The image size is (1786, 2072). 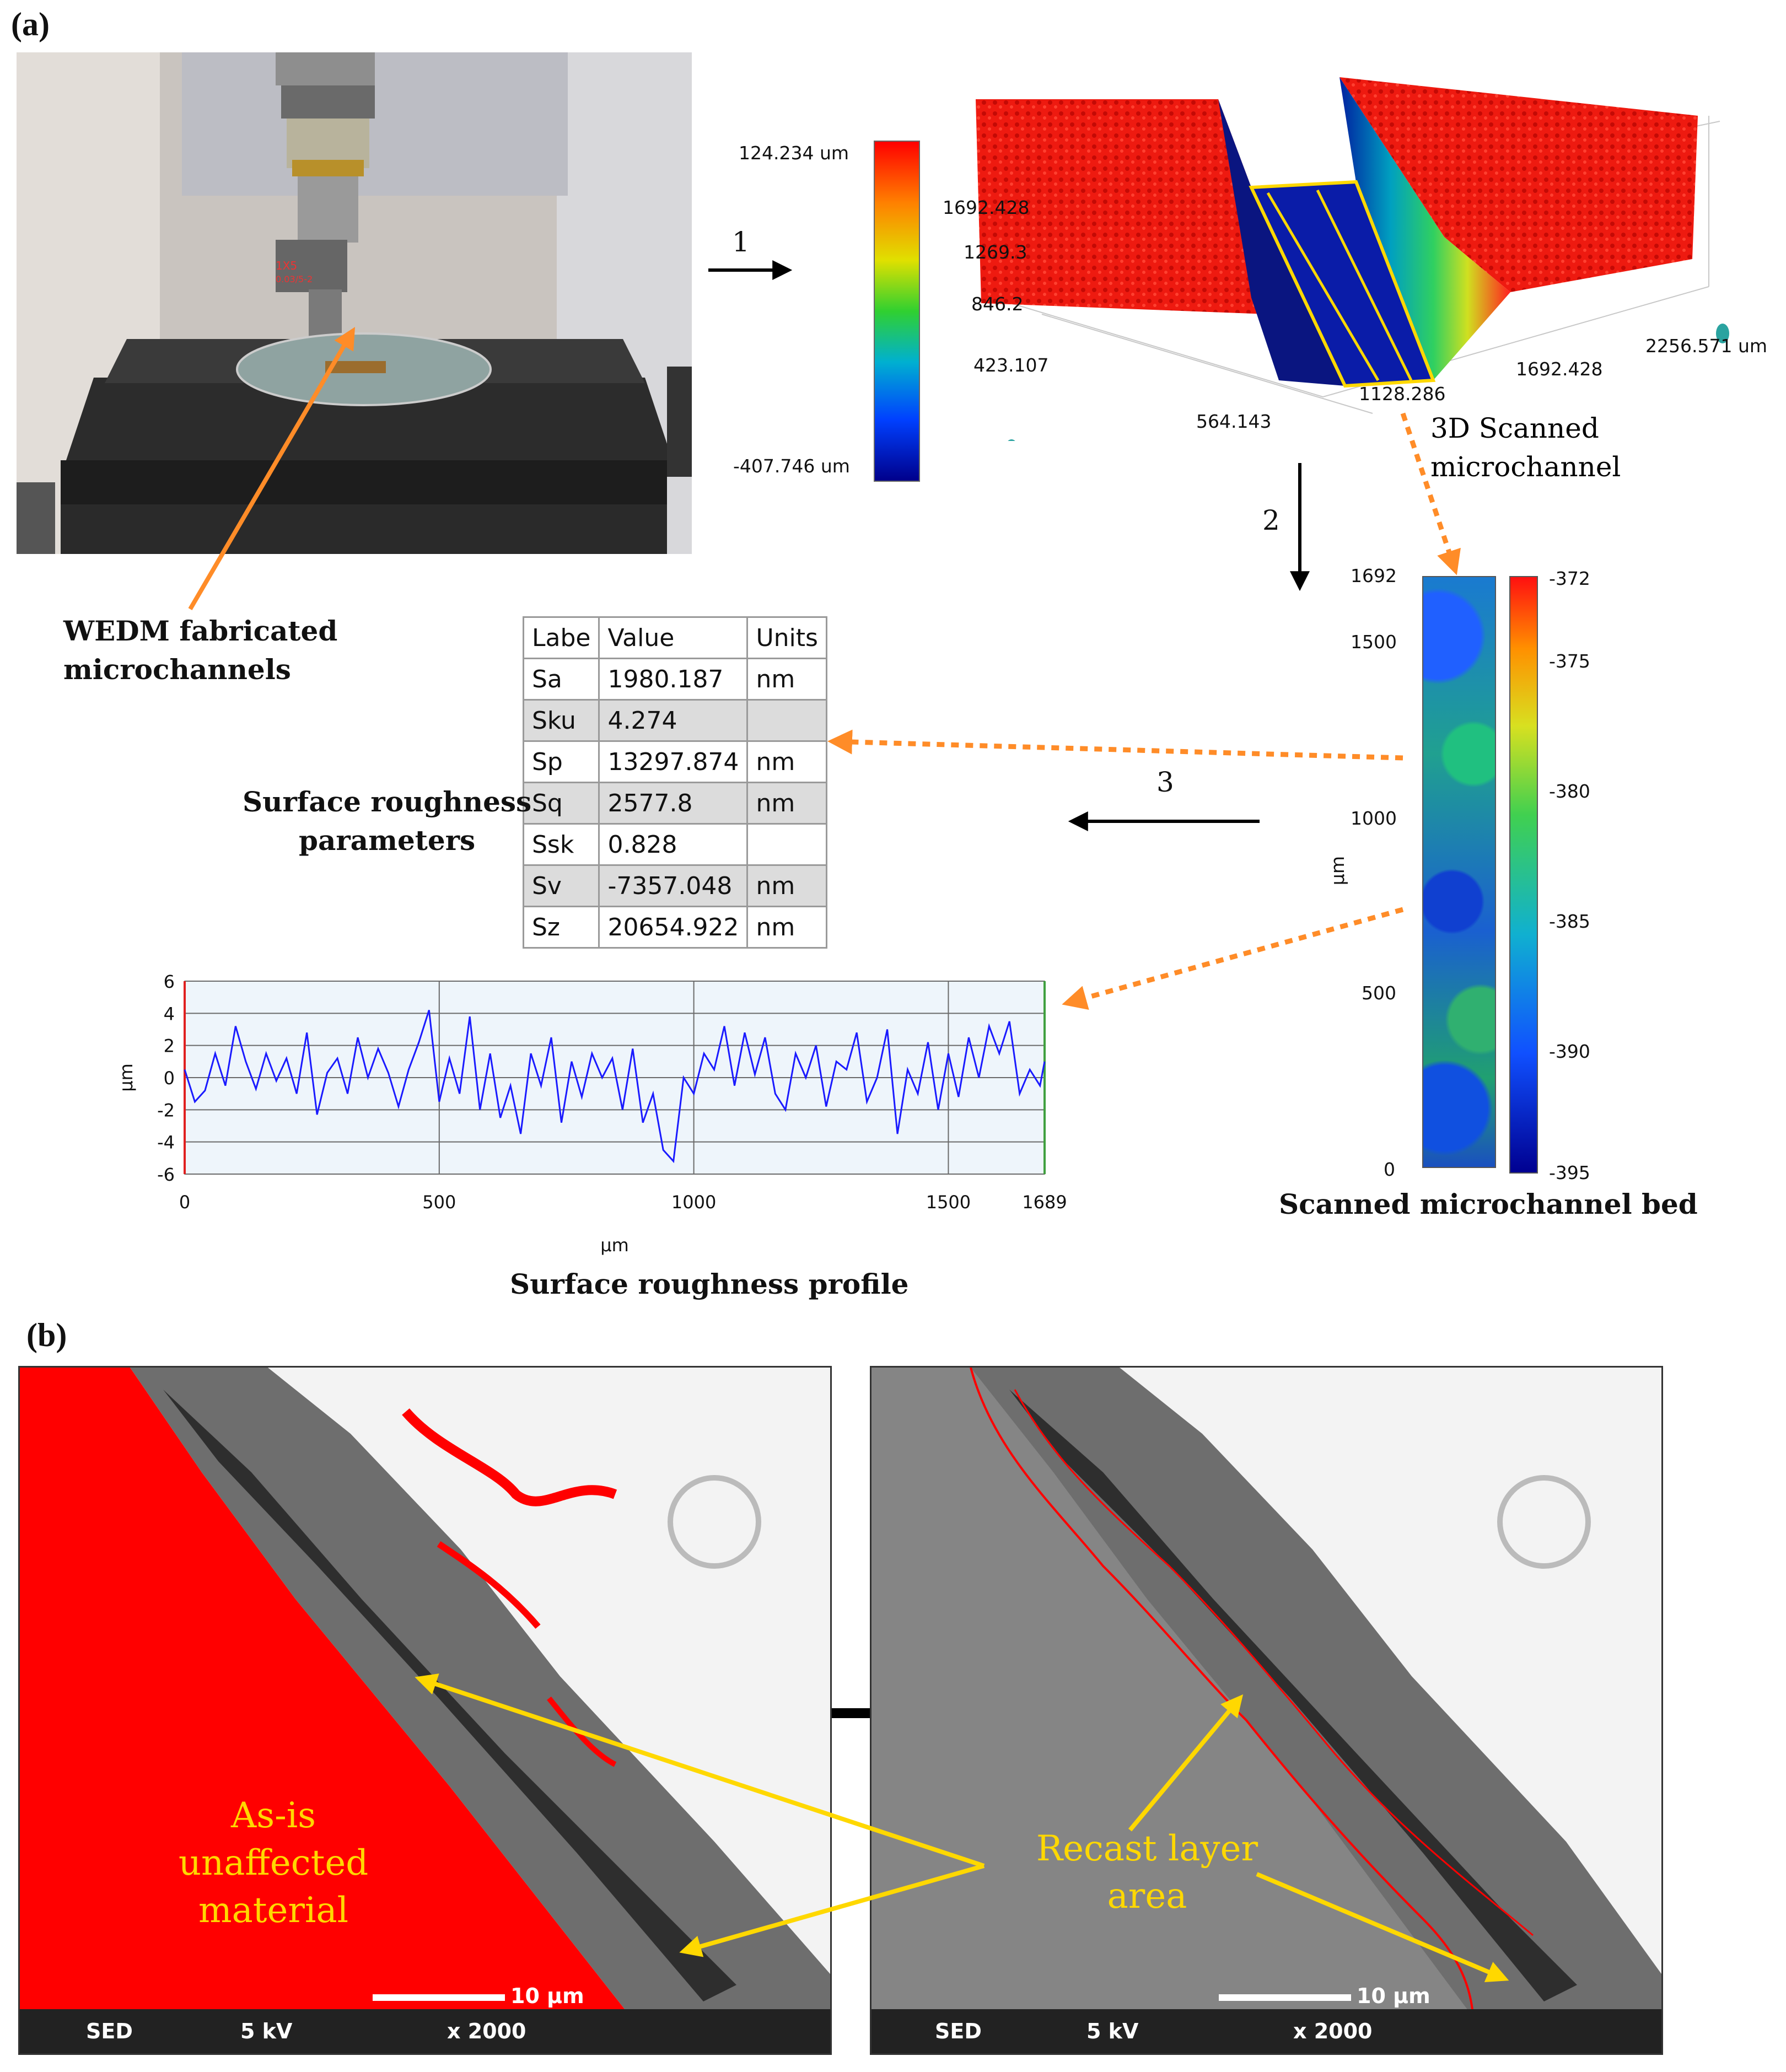 What do you see at coordinates (547, 1996) in the screenshot?
I see `sem-left-scale-label: 10 µm` at bounding box center [547, 1996].